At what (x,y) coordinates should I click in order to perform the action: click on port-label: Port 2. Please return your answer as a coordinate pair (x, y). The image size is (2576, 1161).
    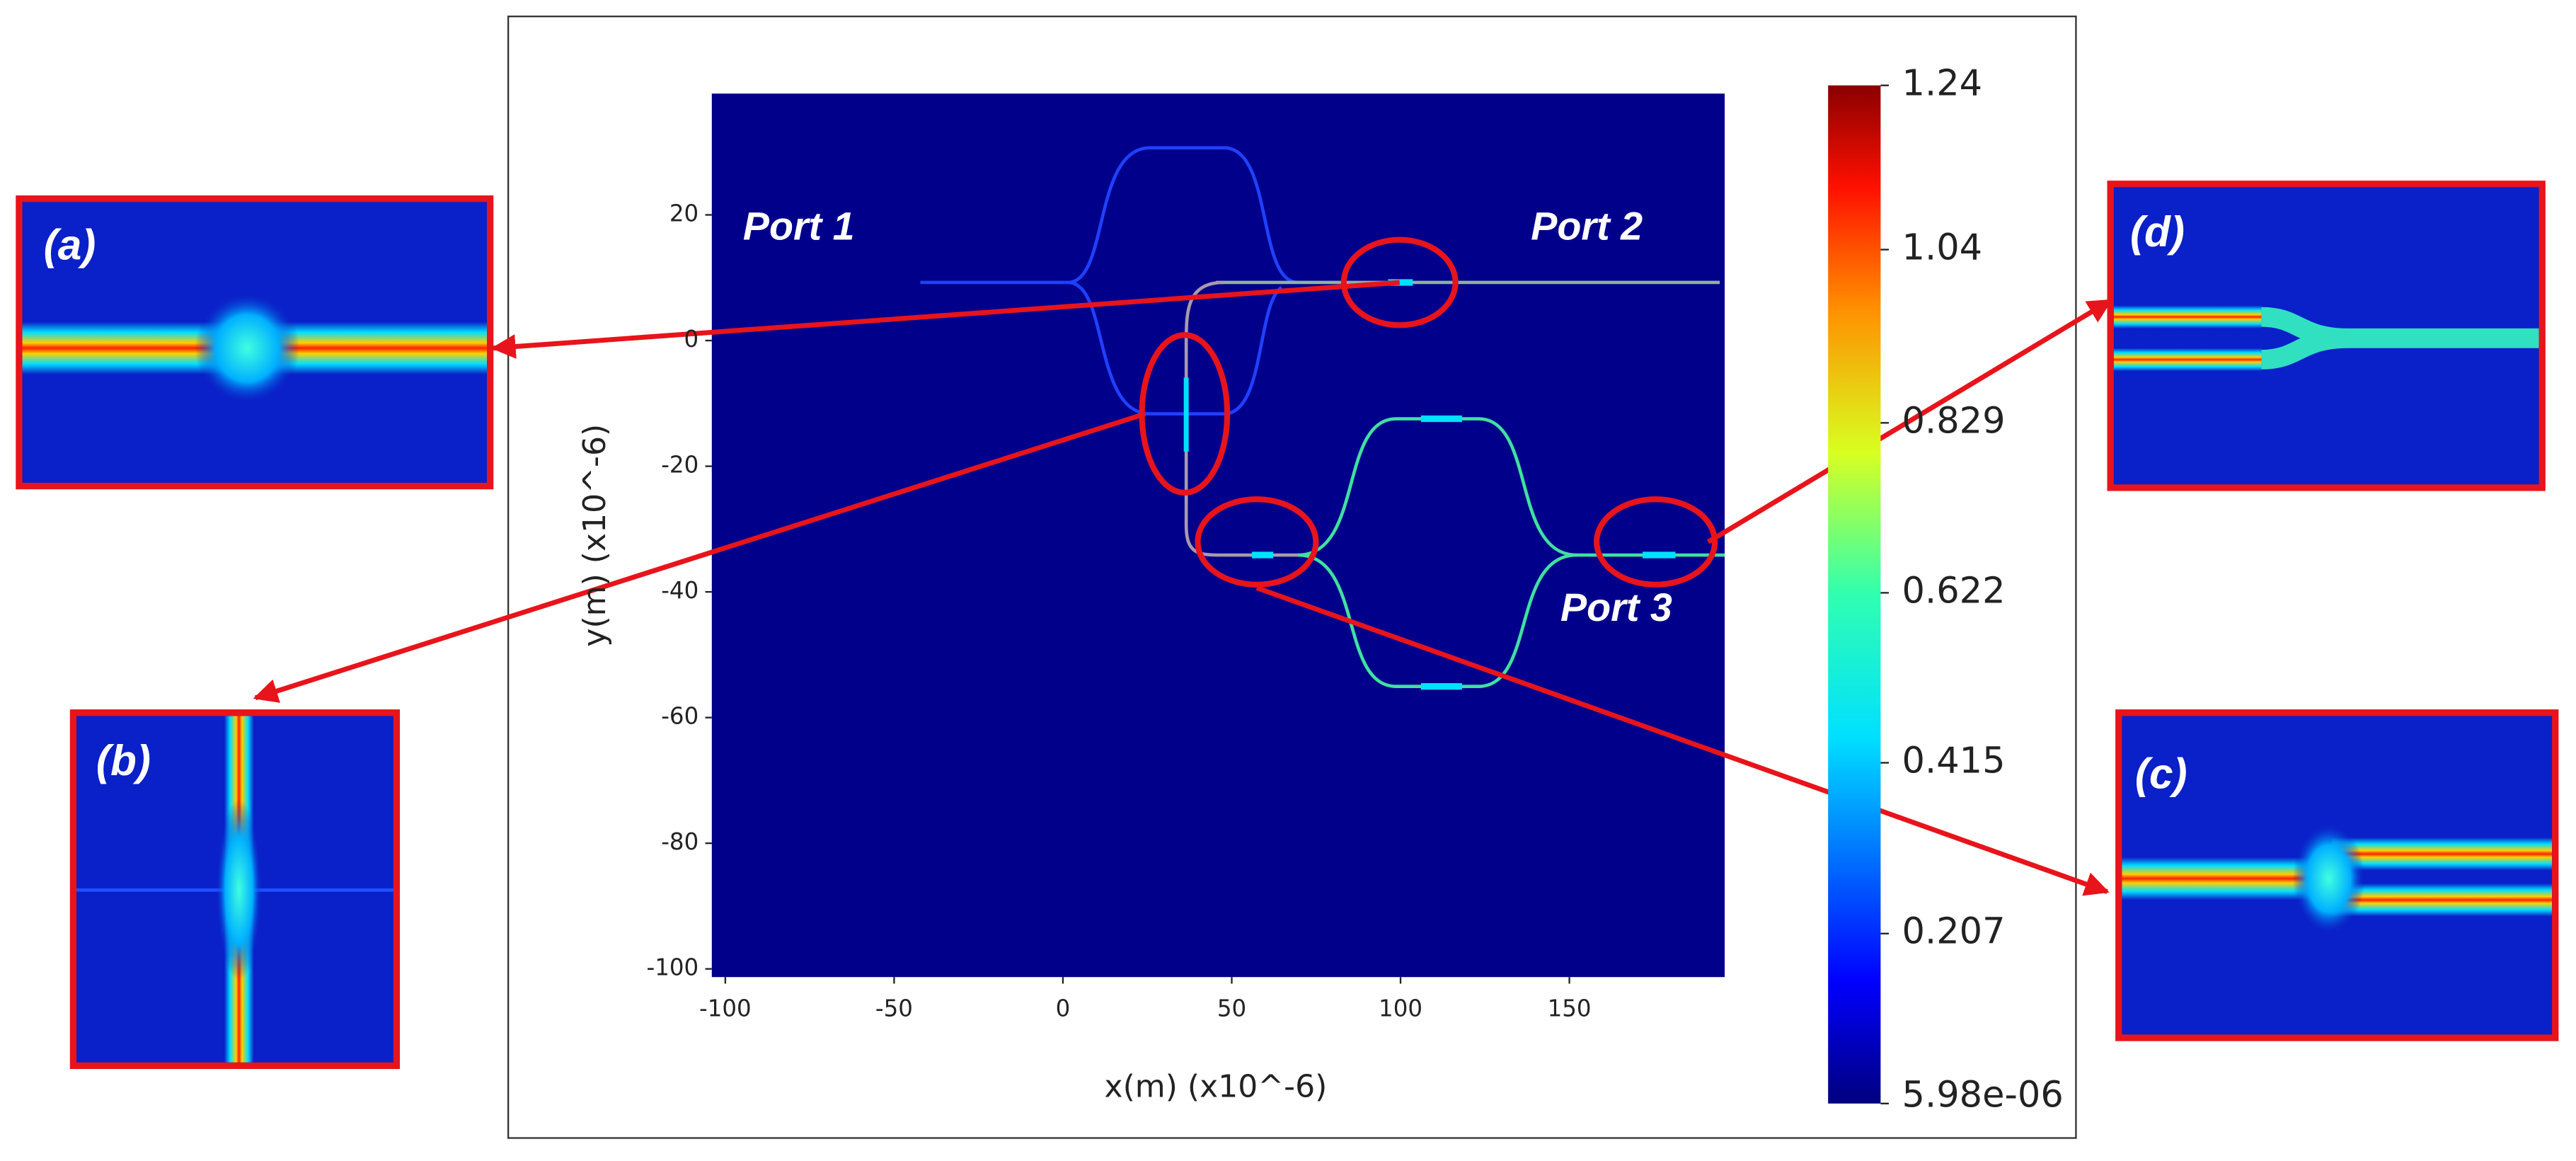
    Looking at the image, I should click on (1587, 226).